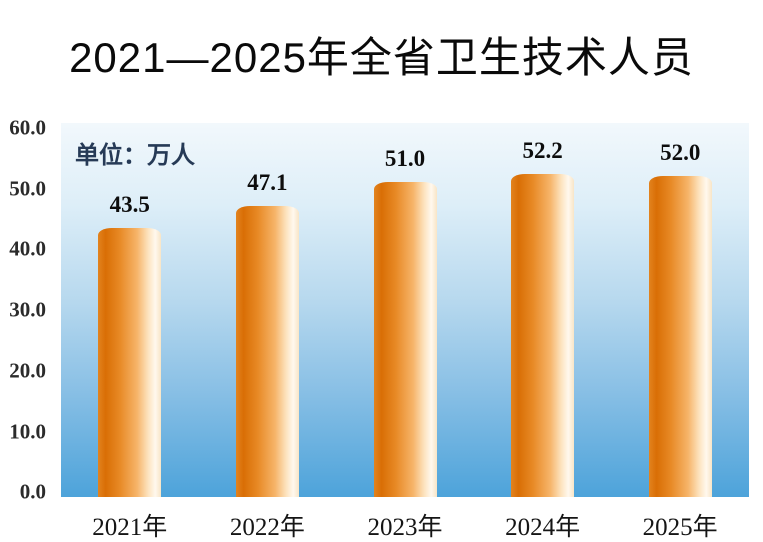 The height and width of the screenshot is (542, 763). I want to click on x-tick-label: 2023年, so click(405, 527).